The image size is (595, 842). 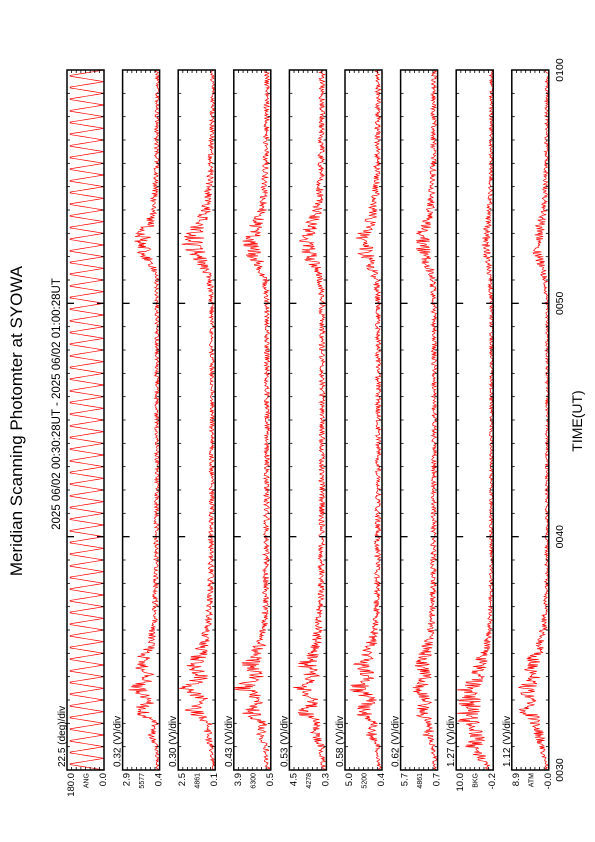 What do you see at coordinates (560, 770) in the screenshot?
I see `x-tick-label: 0030` at bounding box center [560, 770].